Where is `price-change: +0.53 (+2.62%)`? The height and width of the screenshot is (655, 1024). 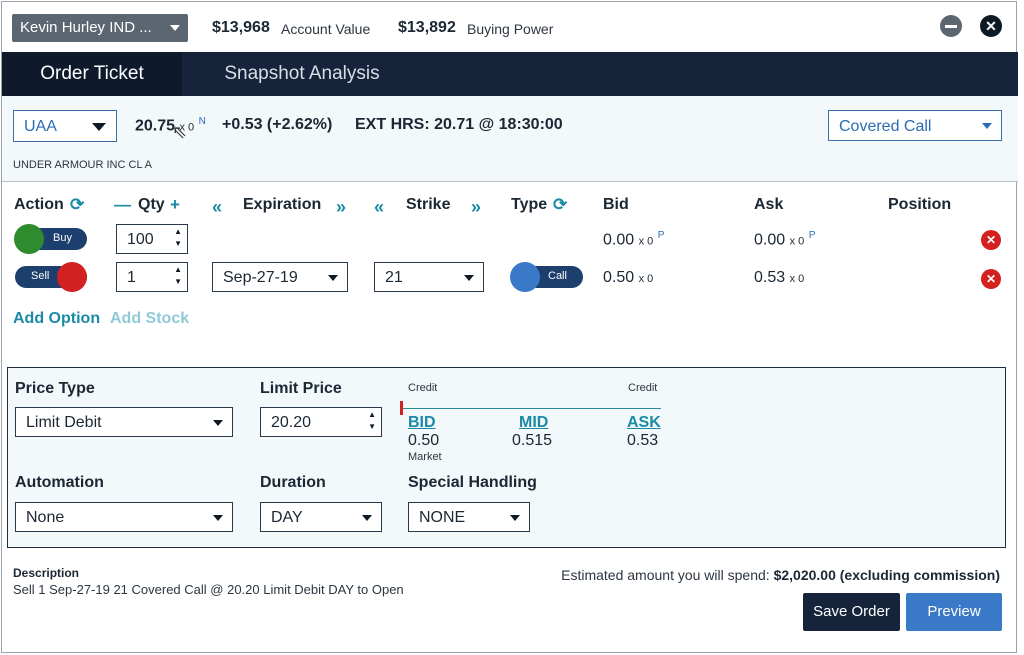
price-change: +0.53 (+2.62%) is located at coordinates (277, 124).